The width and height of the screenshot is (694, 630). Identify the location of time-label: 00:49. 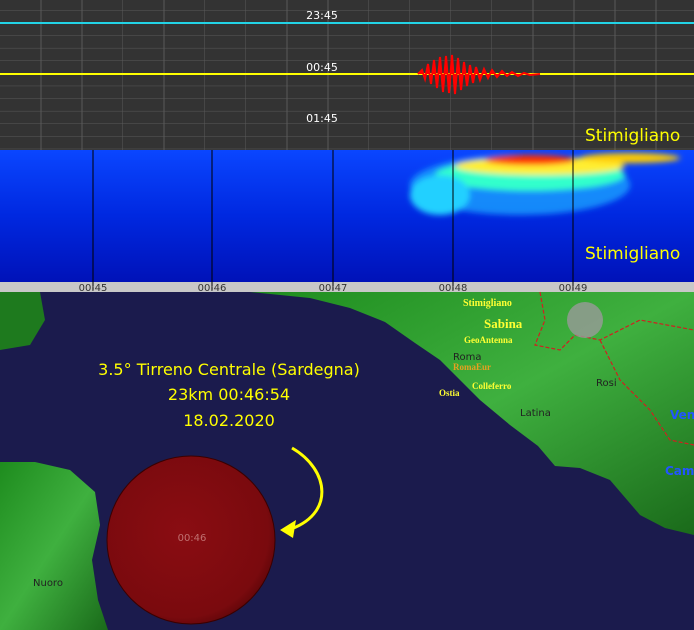
(573, 288).